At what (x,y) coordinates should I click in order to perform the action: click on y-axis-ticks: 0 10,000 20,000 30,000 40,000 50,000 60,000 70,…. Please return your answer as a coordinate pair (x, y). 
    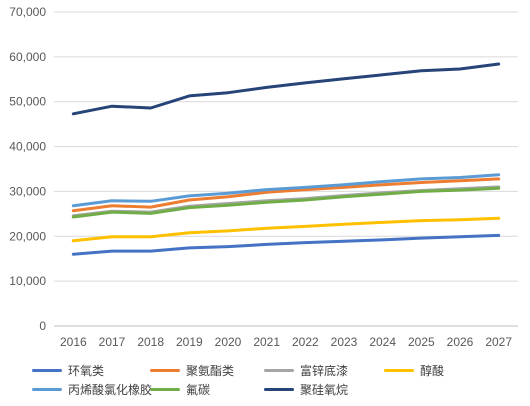
    Looking at the image, I should click on (27, 169).